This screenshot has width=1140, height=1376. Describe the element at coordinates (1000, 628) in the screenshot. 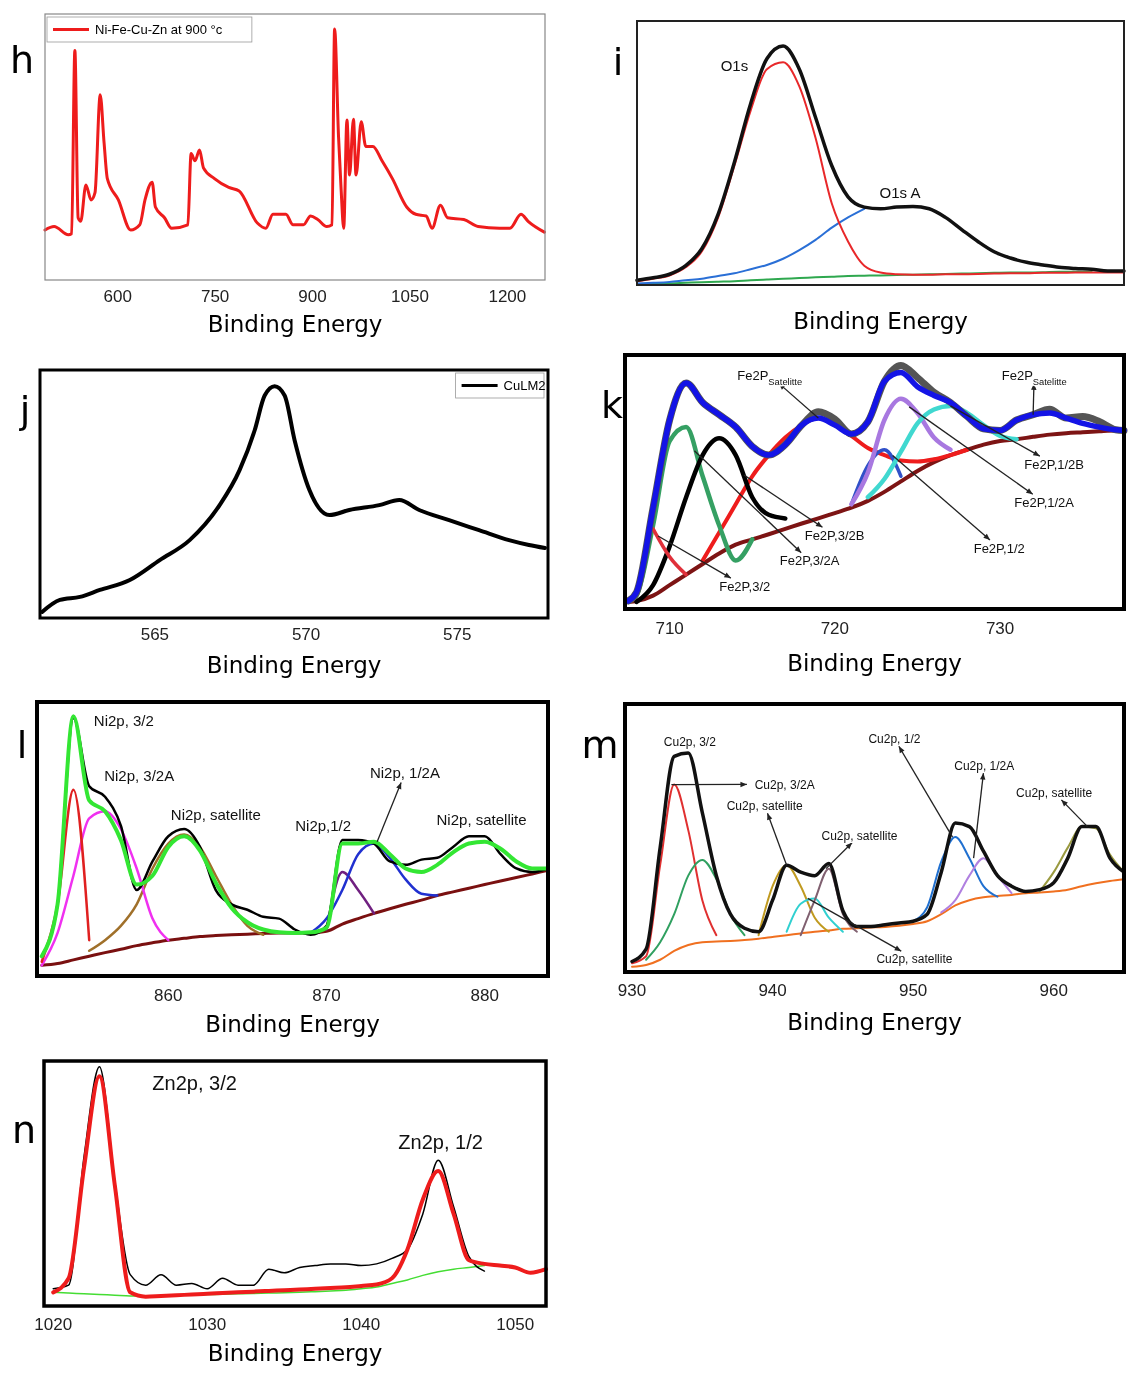

I see `x-tick-label: 730` at that location.